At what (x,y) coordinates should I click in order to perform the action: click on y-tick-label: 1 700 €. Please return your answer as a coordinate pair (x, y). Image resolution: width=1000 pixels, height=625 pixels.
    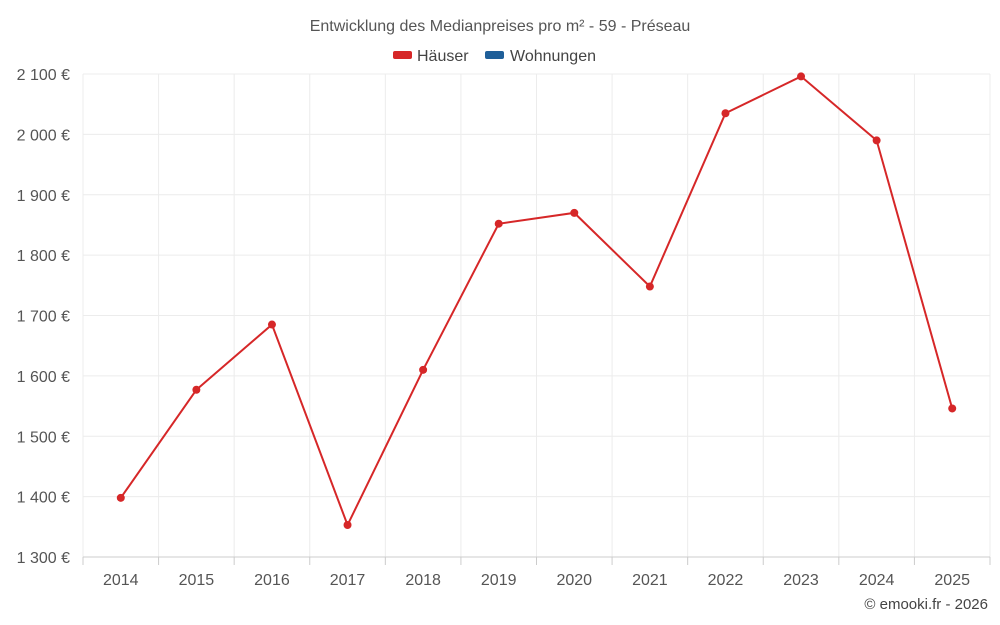
    Looking at the image, I should click on (43, 317).